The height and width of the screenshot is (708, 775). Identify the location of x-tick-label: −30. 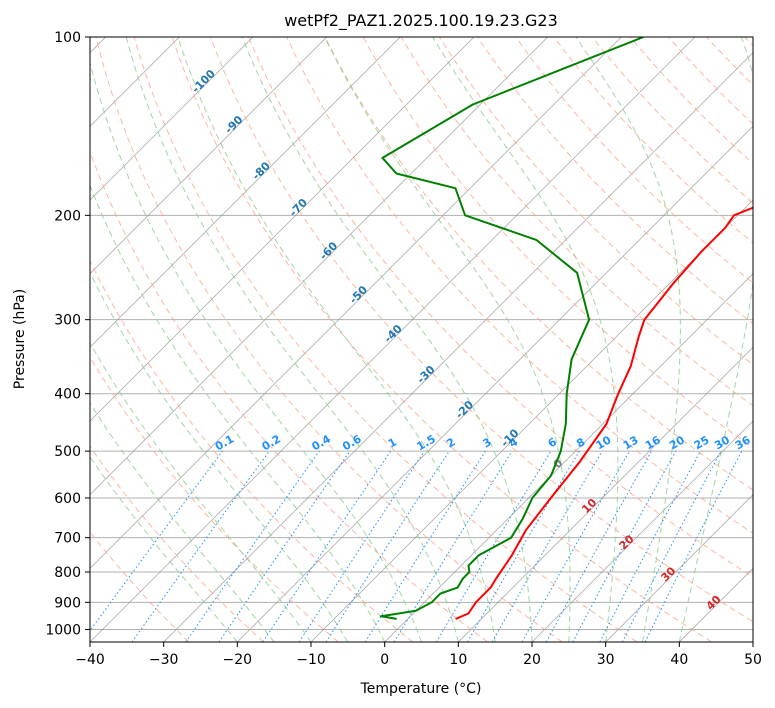
(164, 660).